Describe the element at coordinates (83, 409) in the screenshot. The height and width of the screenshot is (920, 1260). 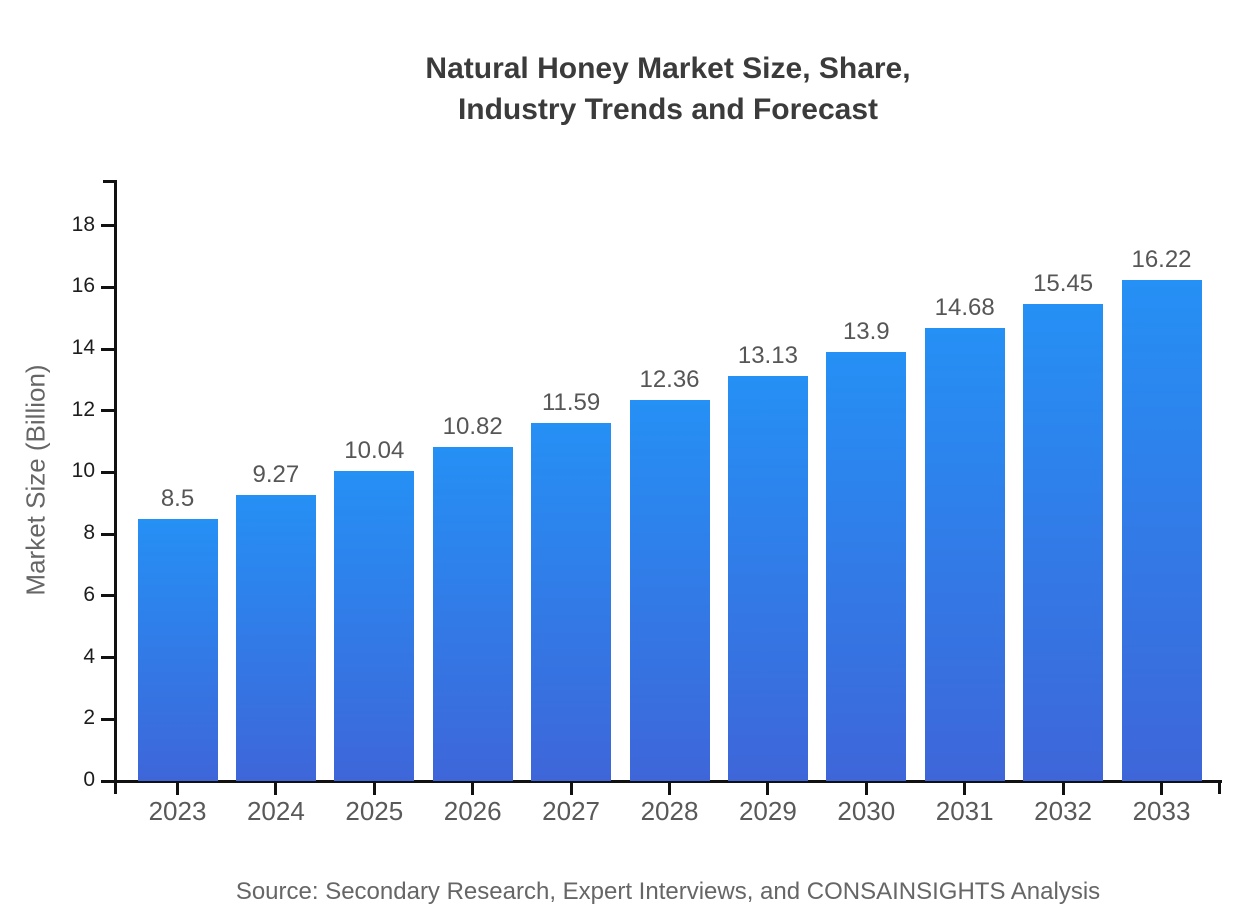
I see `y-tick-label: 12` at that location.